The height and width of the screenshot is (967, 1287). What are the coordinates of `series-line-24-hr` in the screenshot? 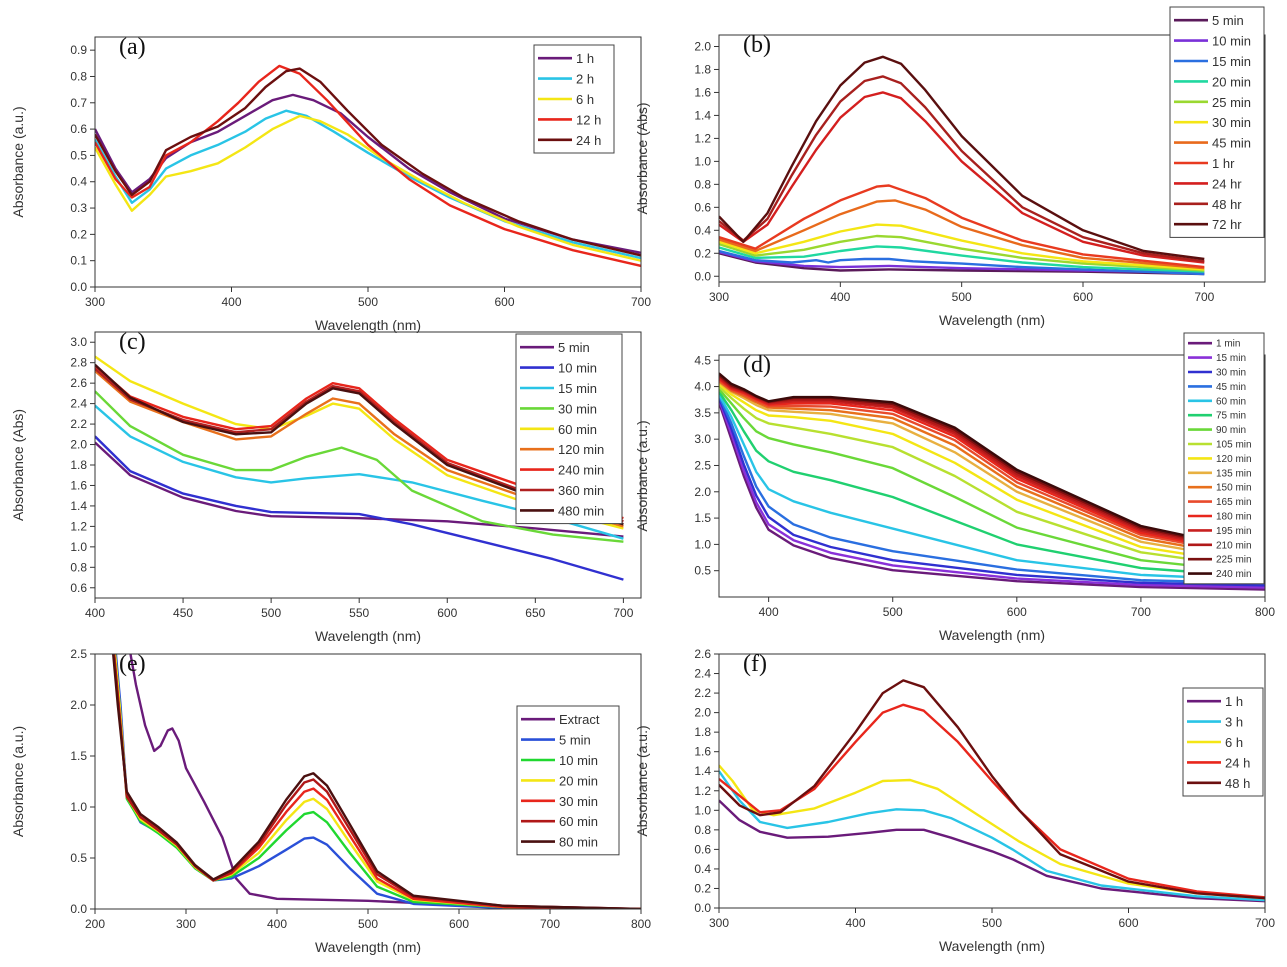 It's located at (962, 177).